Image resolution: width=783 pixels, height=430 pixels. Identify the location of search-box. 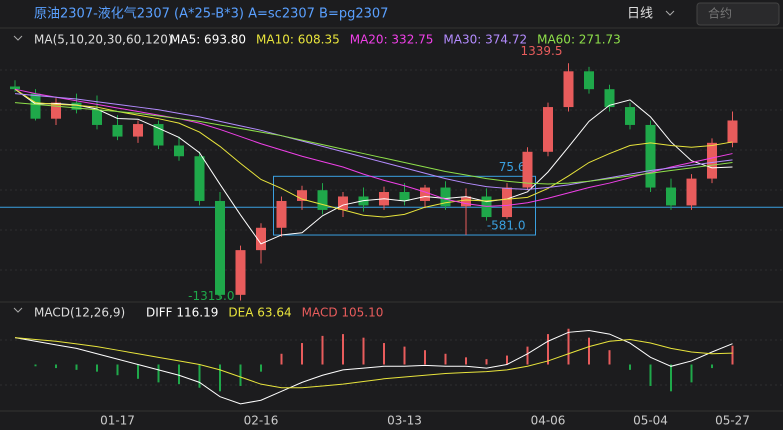
(738, 14).